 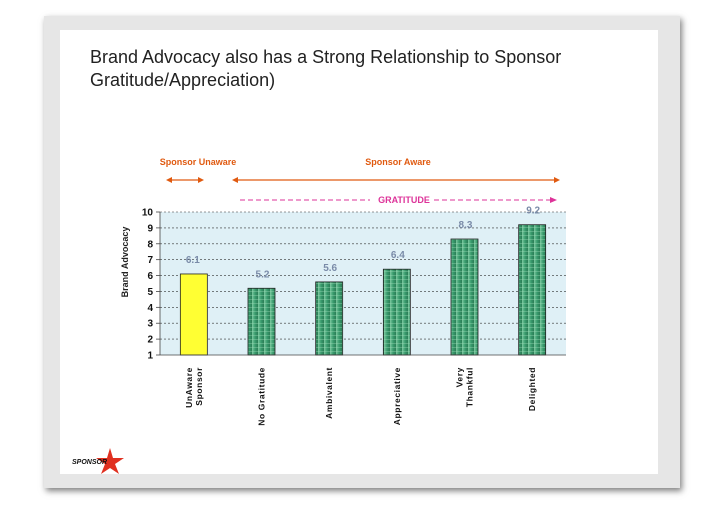 What do you see at coordinates (150, 228) in the screenshot?
I see `y-tick-label: 9` at bounding box center [150, 228].